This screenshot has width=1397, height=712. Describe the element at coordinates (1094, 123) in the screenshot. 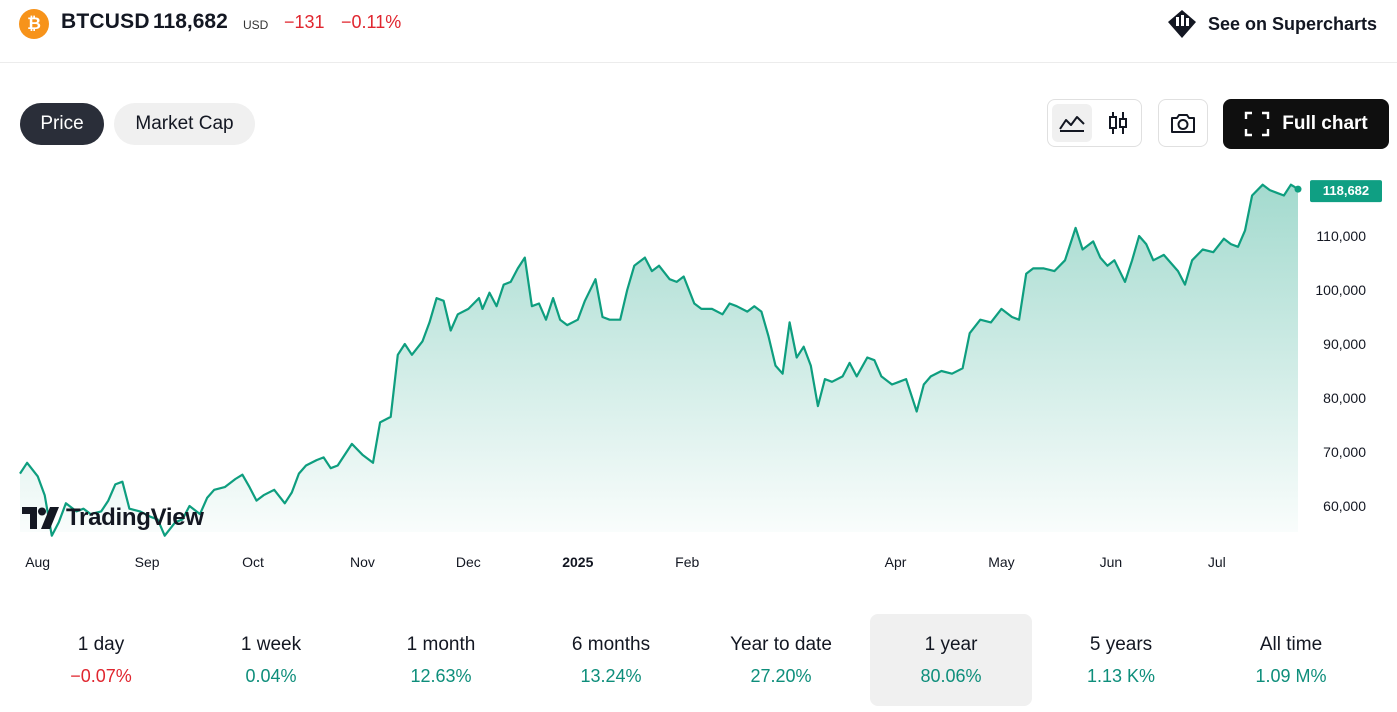

I see `chart-type-switcher` at that location.